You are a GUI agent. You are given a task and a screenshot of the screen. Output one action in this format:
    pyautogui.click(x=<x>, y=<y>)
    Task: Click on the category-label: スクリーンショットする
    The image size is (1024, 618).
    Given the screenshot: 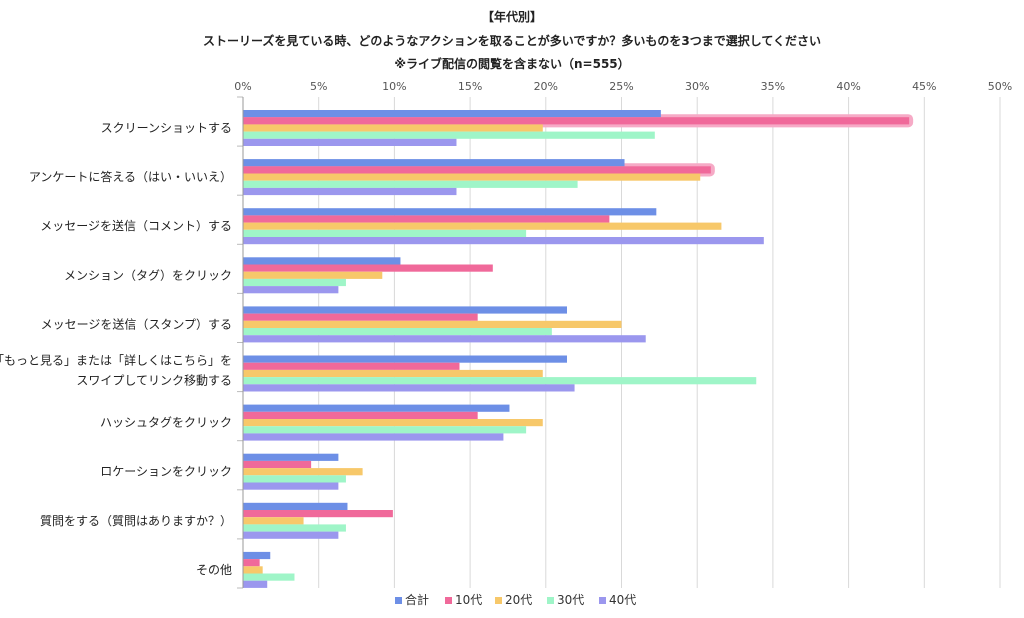 What is the action you would take?
    pyautogui.click(x=166, y=128)
    